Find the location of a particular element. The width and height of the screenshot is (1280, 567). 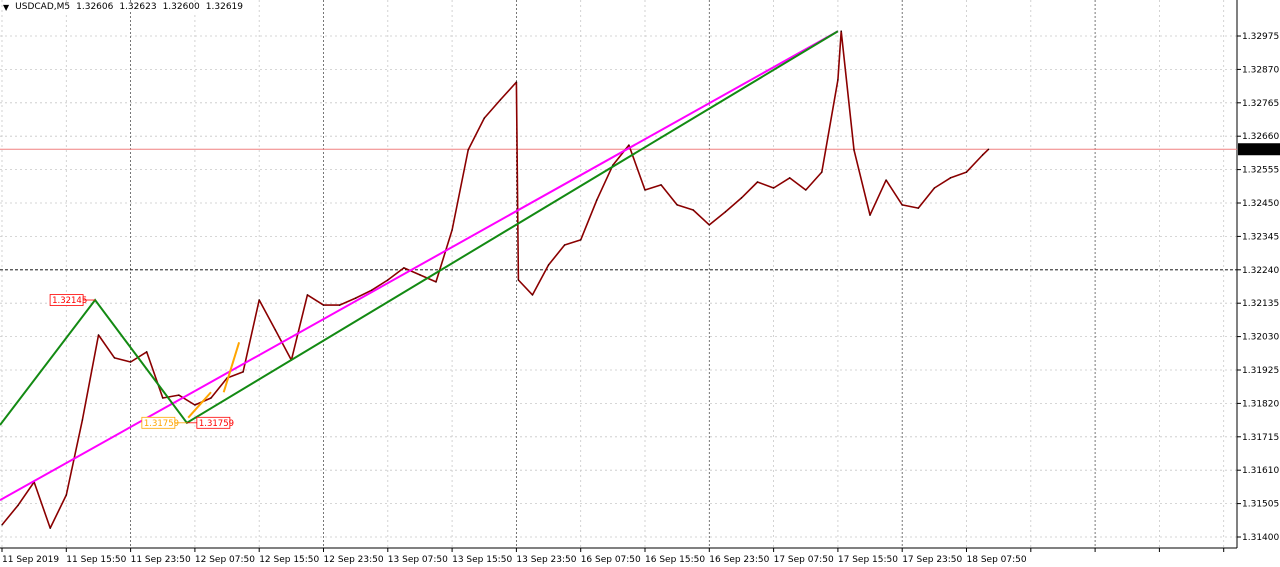

y-tick-label: 1.32660 is located at coordinates (1260, 137).